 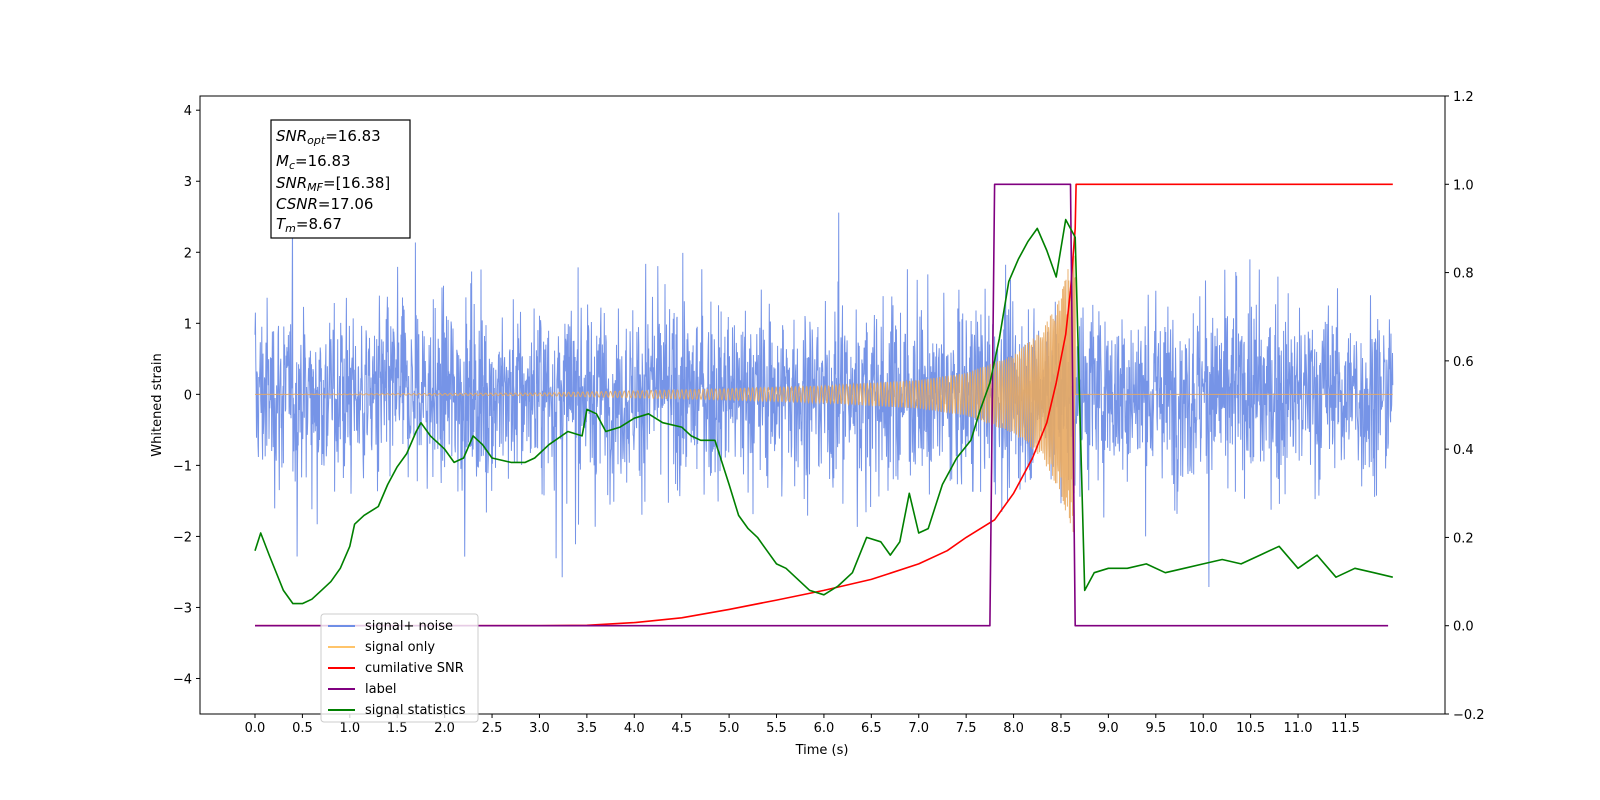 What do you see at coordinates (324, 204) in the screenshot?
I see `annotation-csnr: CSNR=17.06` at bounding box center [324, 204].